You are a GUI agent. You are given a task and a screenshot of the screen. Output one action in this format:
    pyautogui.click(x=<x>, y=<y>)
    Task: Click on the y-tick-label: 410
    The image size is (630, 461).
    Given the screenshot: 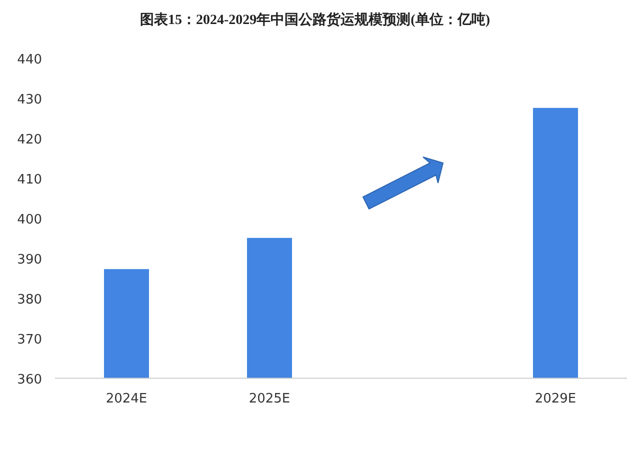 What is the action you would take?
    pyautogui.click(x=29, y=180)
    